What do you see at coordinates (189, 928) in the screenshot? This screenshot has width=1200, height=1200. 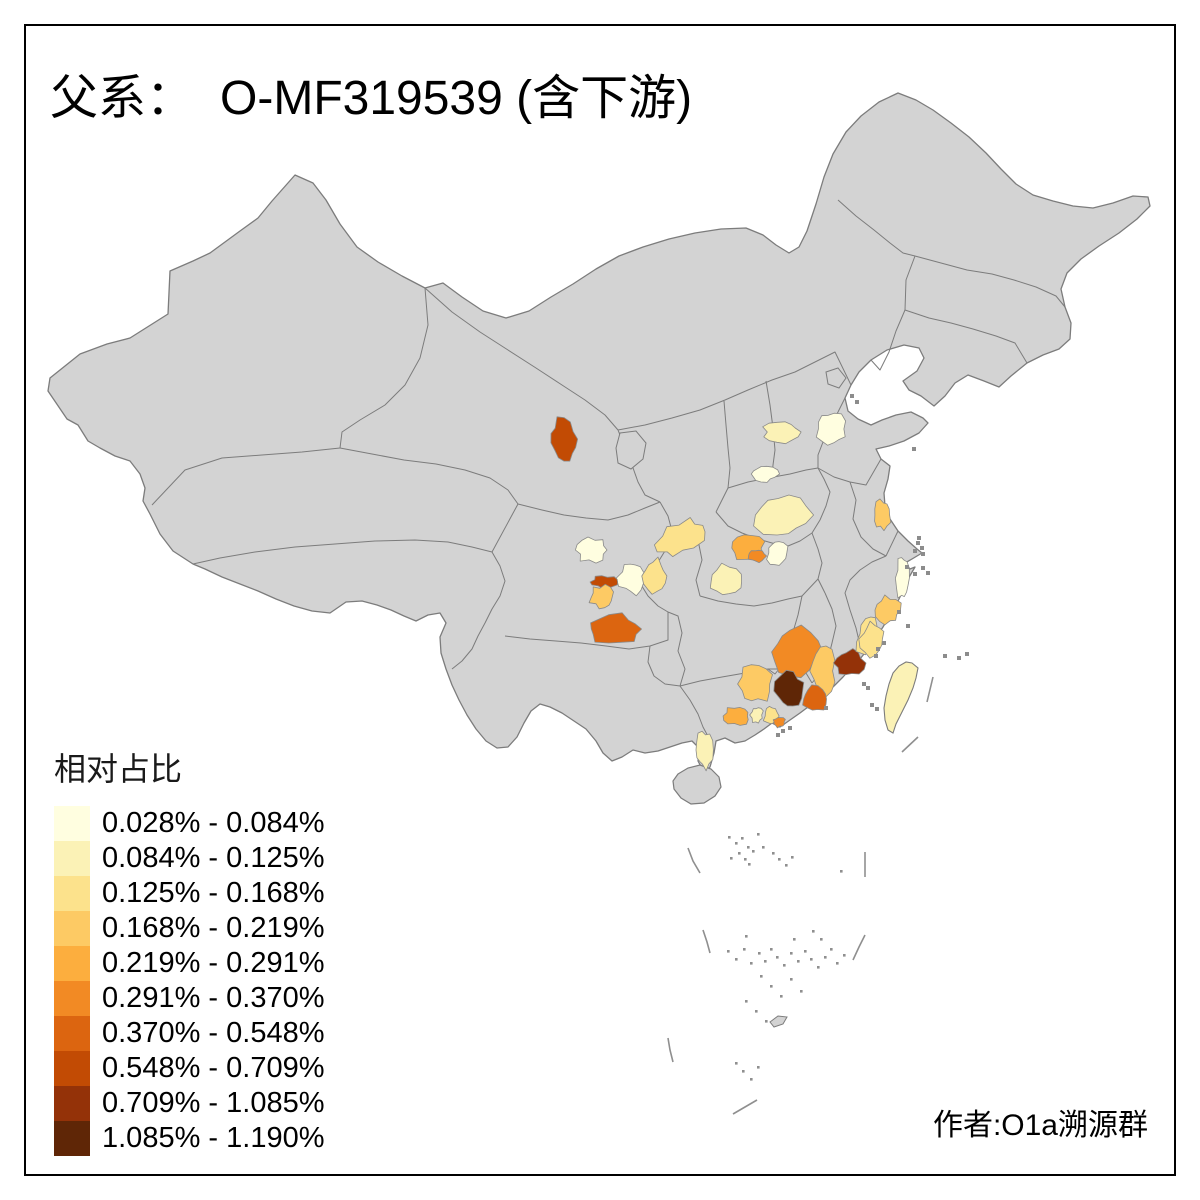 I see `legend-row: 0.168% - 0.219%` at bounding box center [189, 928].